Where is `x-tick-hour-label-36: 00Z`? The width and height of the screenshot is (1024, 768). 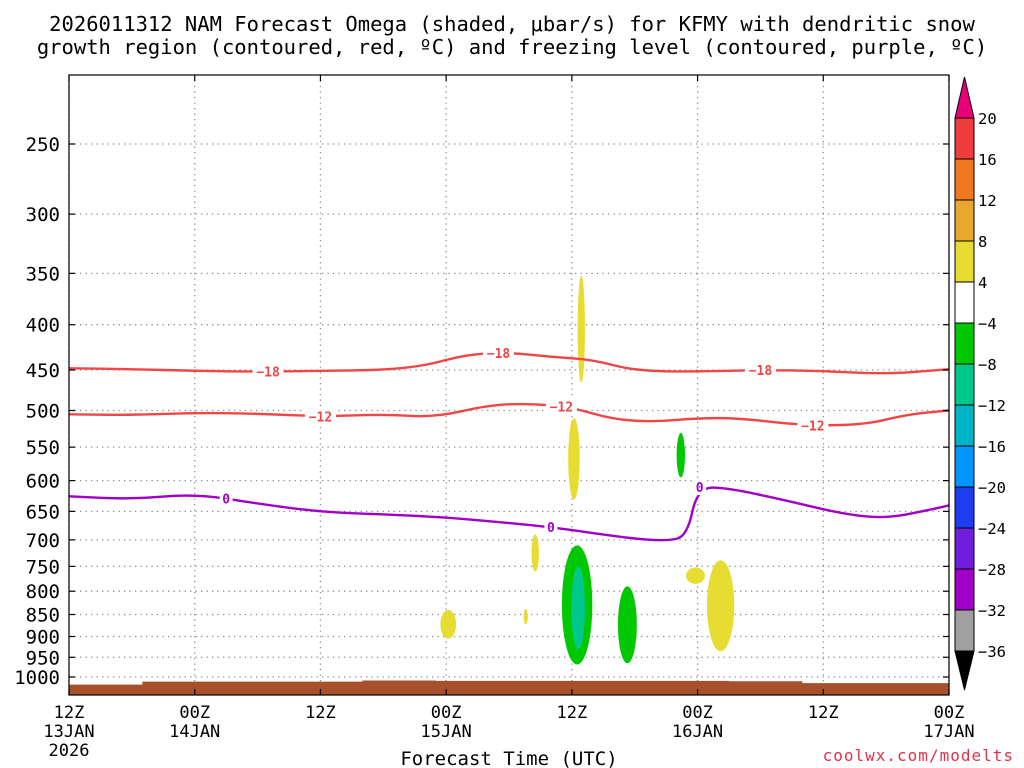 x-tick-hour-label-36: 00Z is located at coordinates (446, 713).